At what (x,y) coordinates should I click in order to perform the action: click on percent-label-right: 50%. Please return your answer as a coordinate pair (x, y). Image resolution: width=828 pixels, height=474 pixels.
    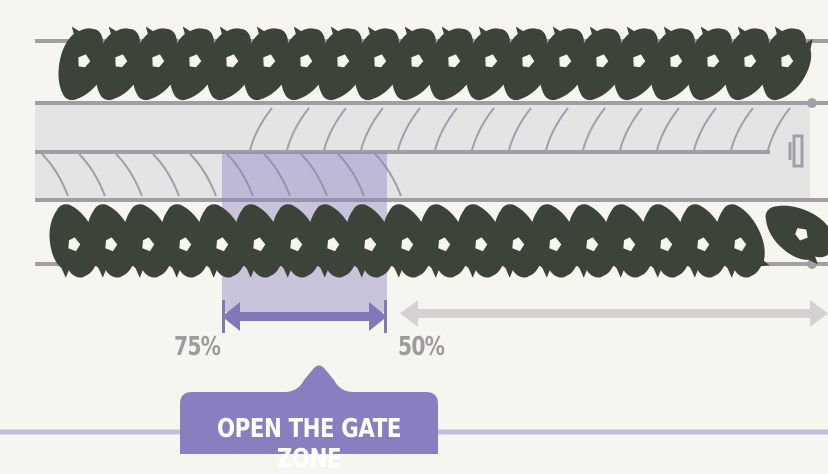
    Looking at the image, I should click on (421, 347).